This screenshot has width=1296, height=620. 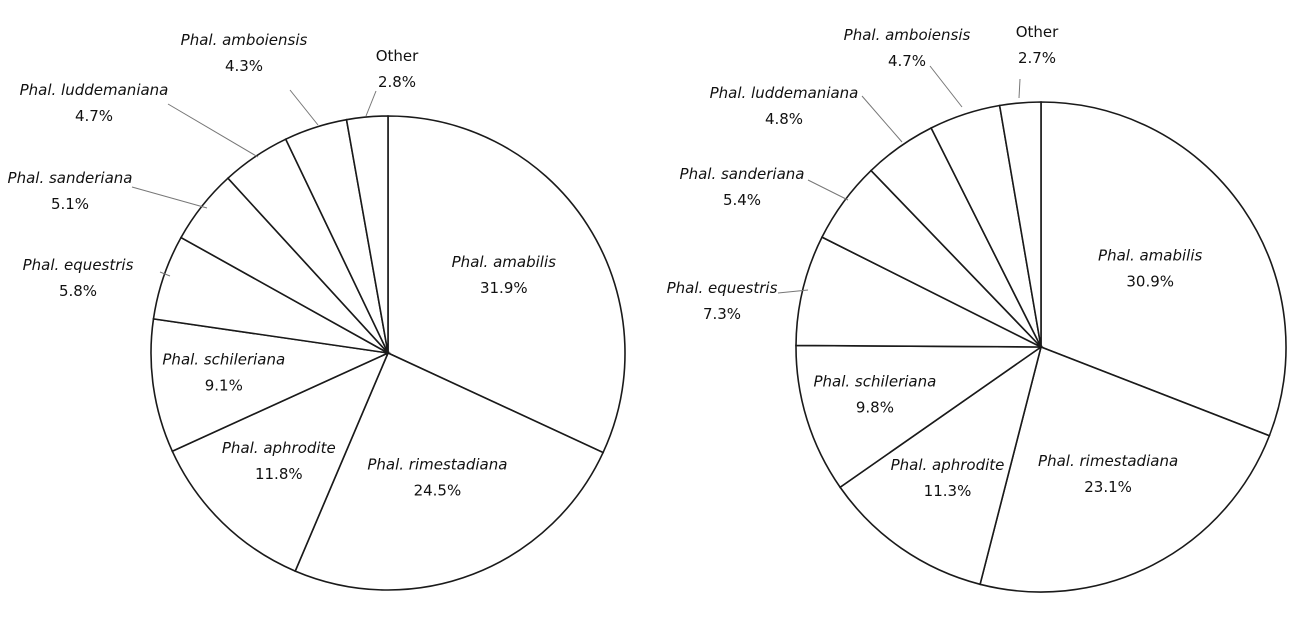 I want to click on slice-value-other: 2.8%, so click(x=397, y=82).